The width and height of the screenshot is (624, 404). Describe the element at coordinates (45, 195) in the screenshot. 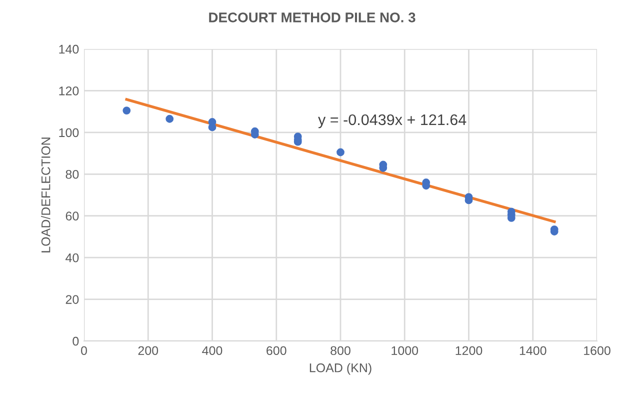

I see `y-axis-title: LOAD/DEFLECTION` at that location.